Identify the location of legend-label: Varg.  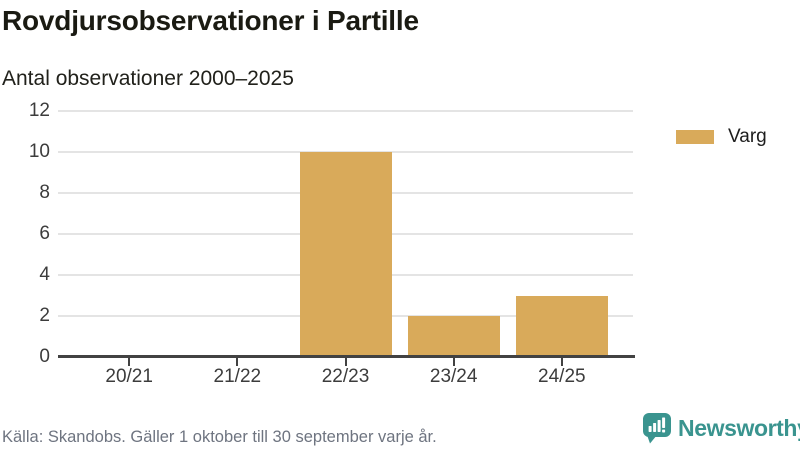
(747, 136).